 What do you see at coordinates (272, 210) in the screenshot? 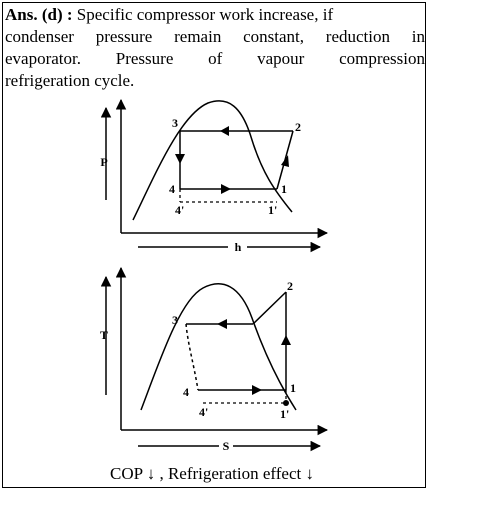
I see `ph-point-1-prime: 1'` at bounding box center [272, 210].